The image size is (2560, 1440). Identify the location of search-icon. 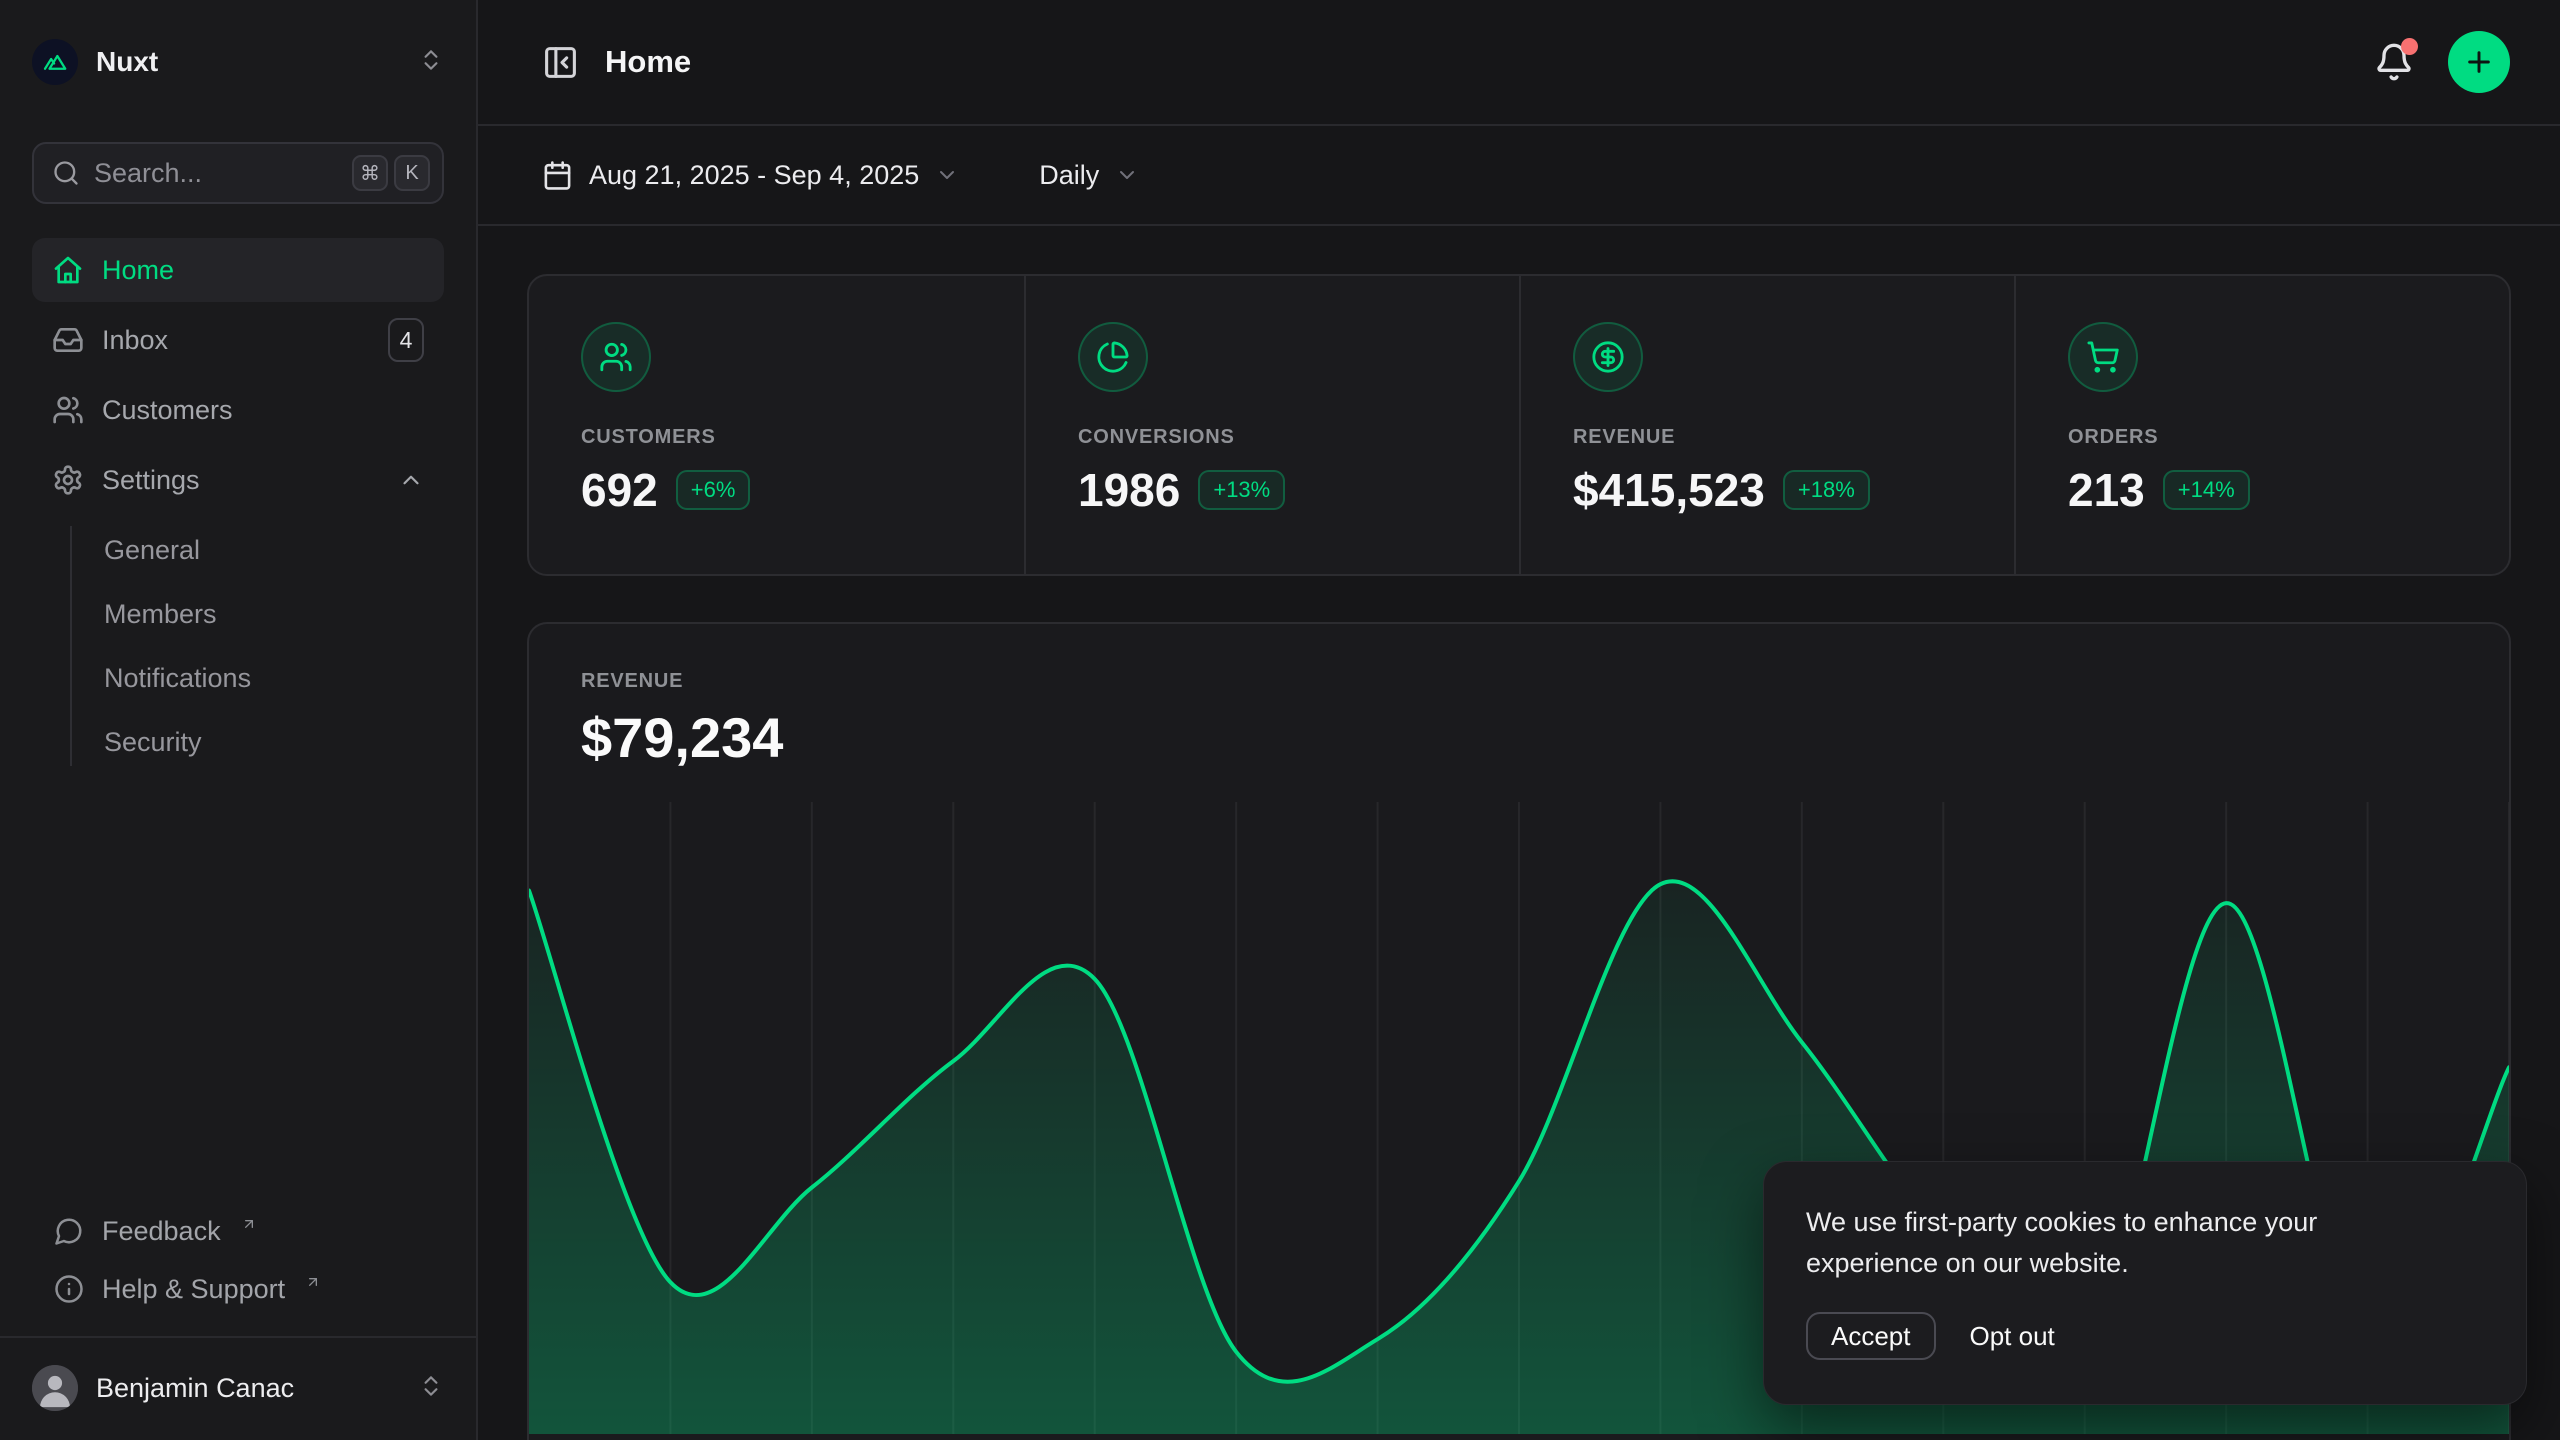
(66, 173).